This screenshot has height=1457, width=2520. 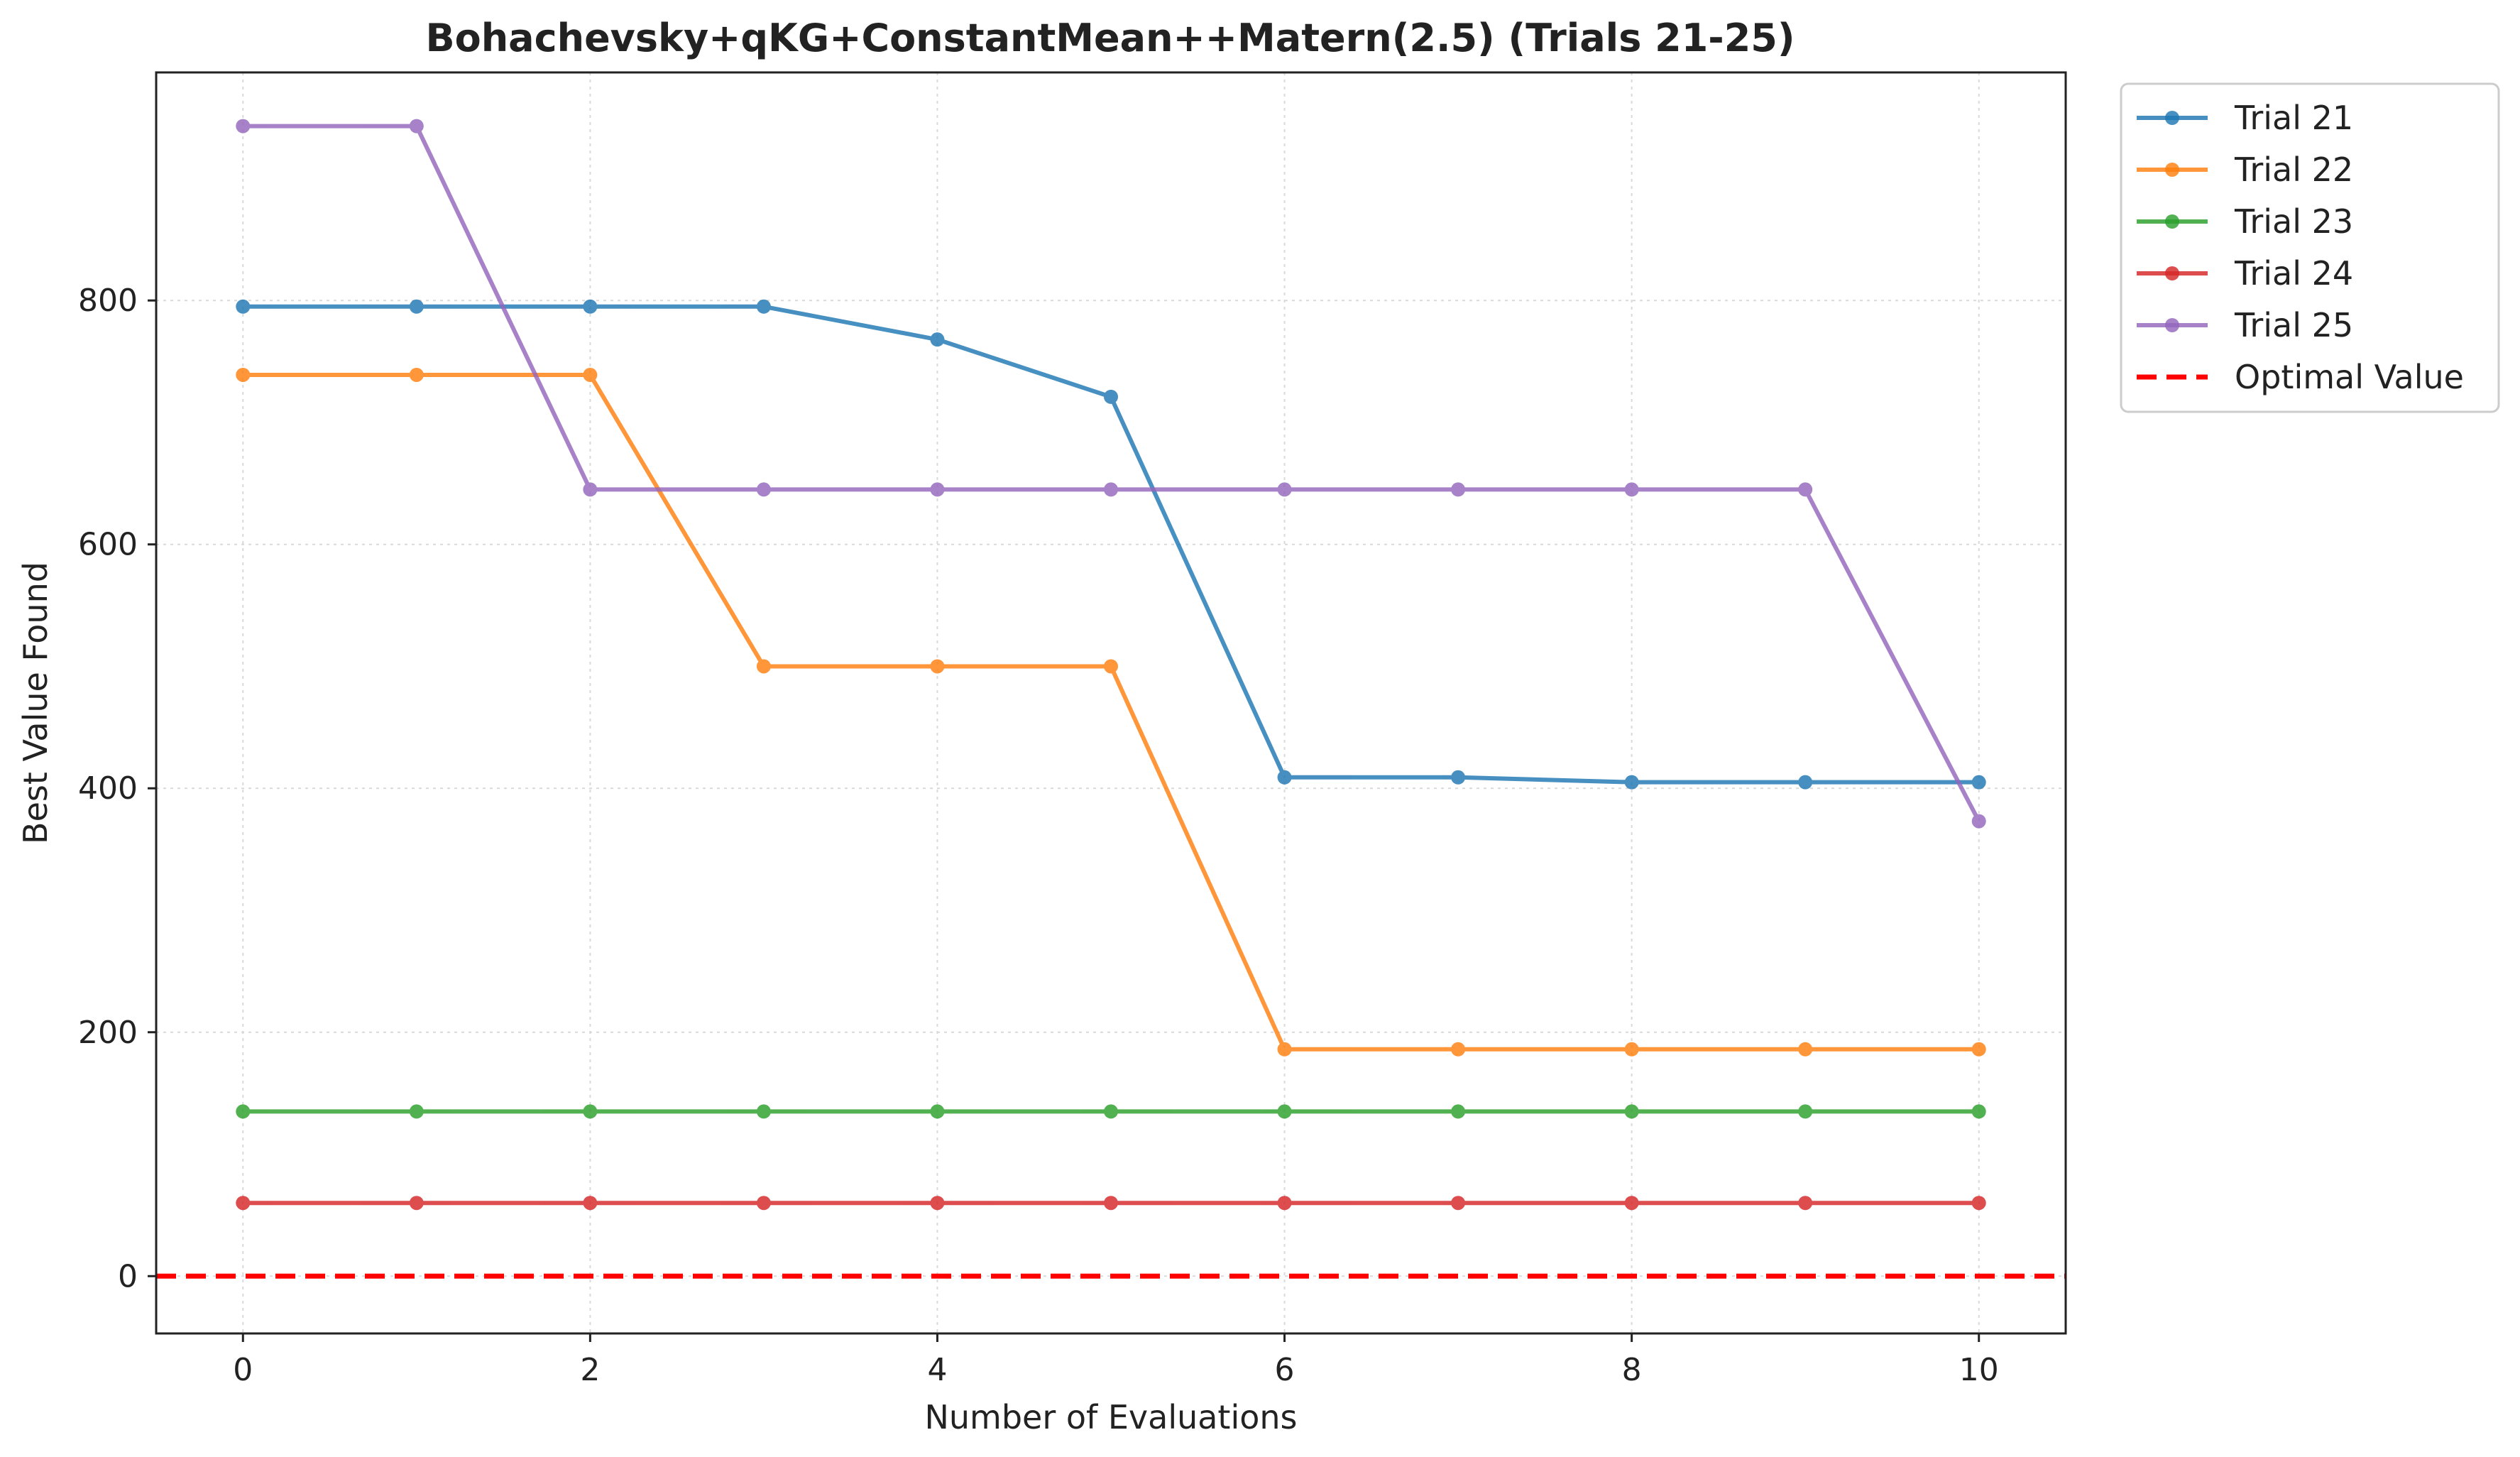 I want to click on y-tick-label: 400, so click(x=108, y=788).